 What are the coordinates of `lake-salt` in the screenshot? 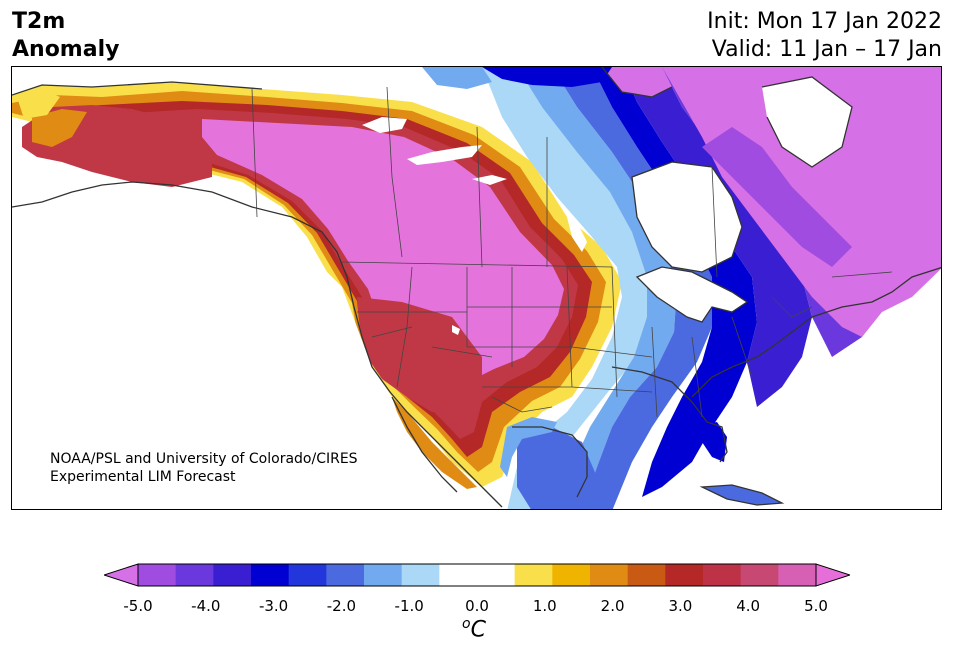 It's located at (456, 330).